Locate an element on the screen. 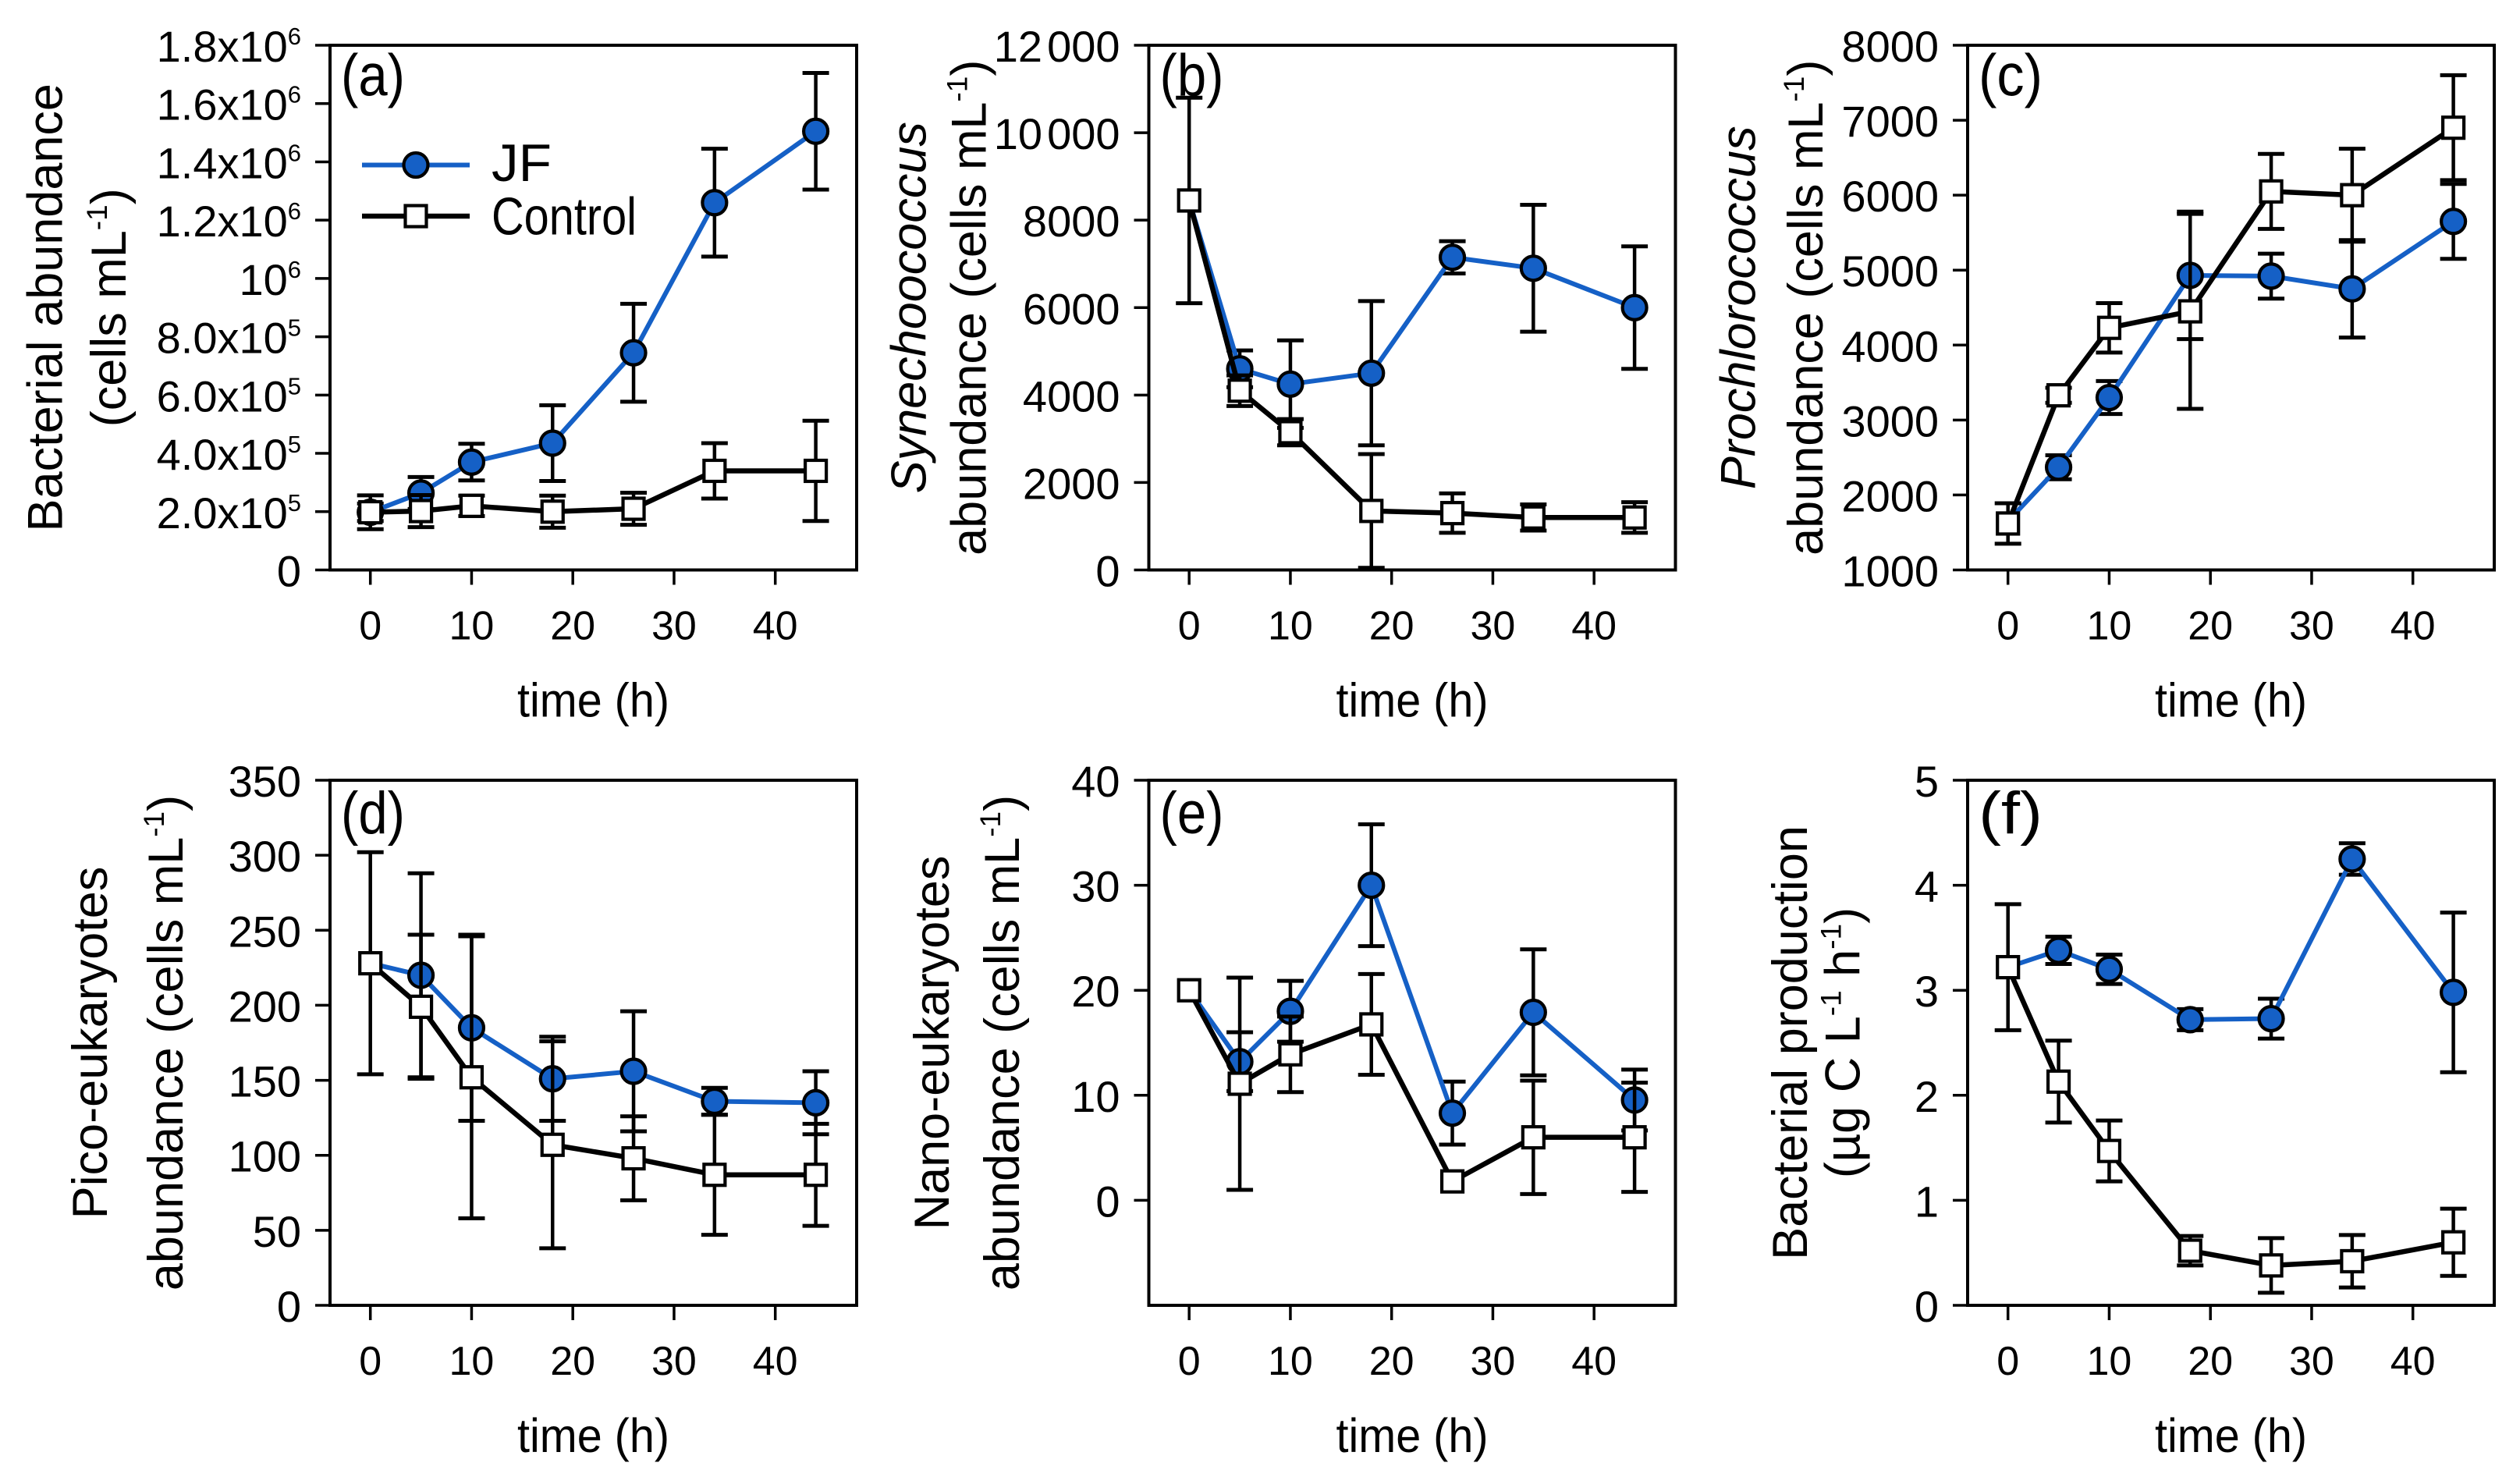 The width and height of the screenshot is (2520, 1484). svg-text: 1000 is located at coordinates (1890, 572).